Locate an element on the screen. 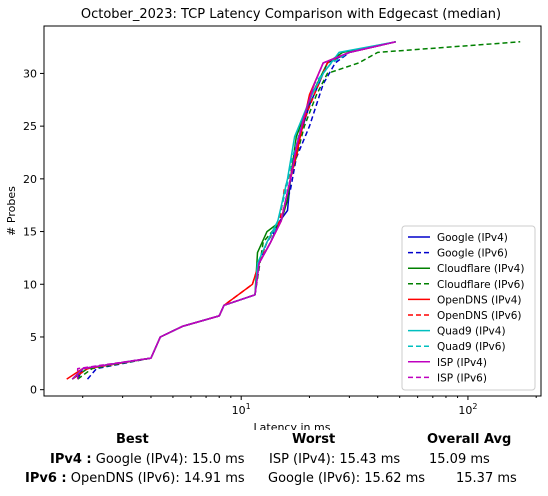 This screenshot has height=496, width=548. y-tick-label: 30 is located at coordinates (30, 73).